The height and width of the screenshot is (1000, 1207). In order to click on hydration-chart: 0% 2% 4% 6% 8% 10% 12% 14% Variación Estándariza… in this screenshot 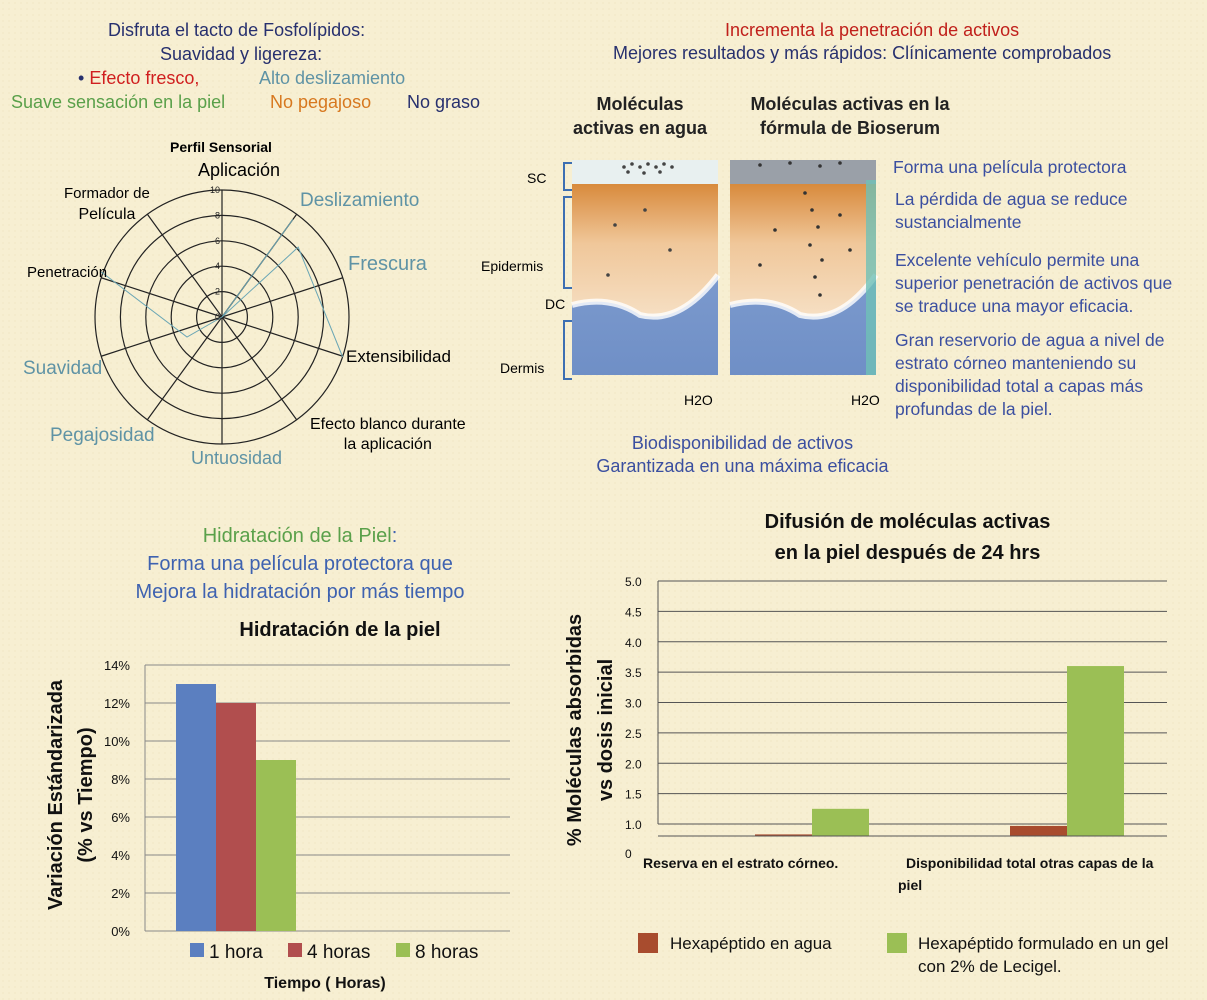, I will do `click(277, 825)`.